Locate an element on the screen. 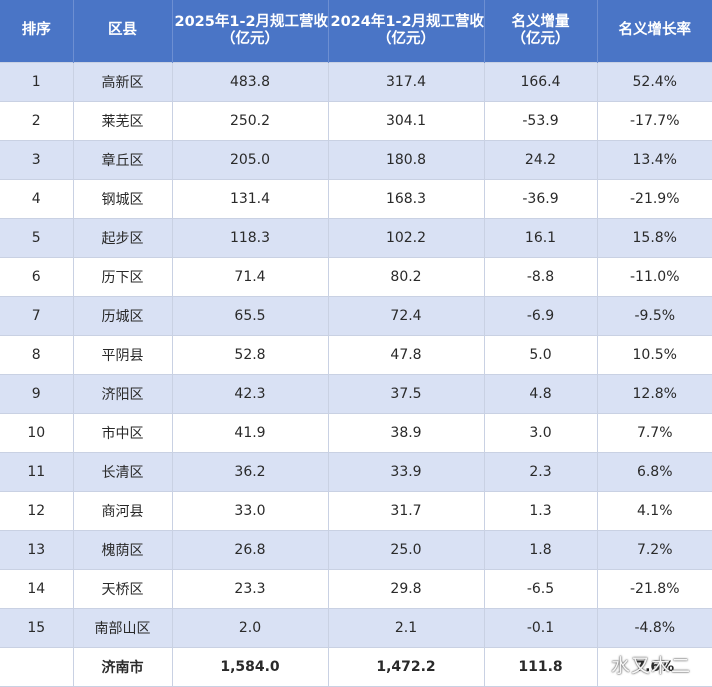 Image resolution: width=712 pixels, height=687 pixels. revenue-2024-cell: 317.4 is located at coordinates (406, 81).